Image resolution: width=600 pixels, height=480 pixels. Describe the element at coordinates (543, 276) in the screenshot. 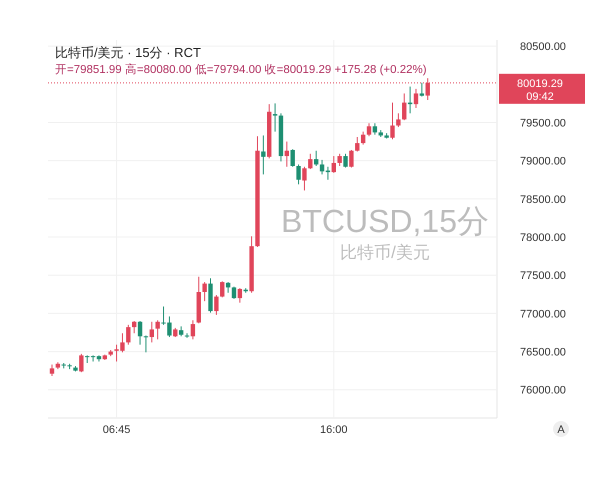

I see `y-tick-label: 77500.00` at that location.